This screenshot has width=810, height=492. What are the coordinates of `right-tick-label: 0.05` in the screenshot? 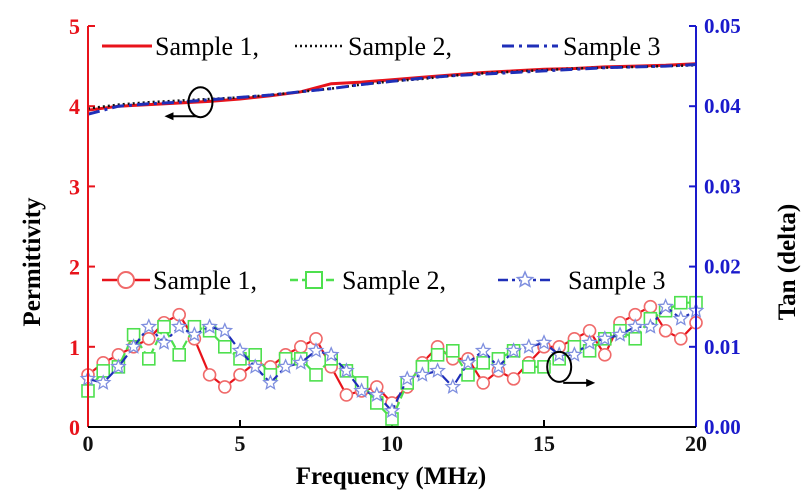 It's located at (722, 26).